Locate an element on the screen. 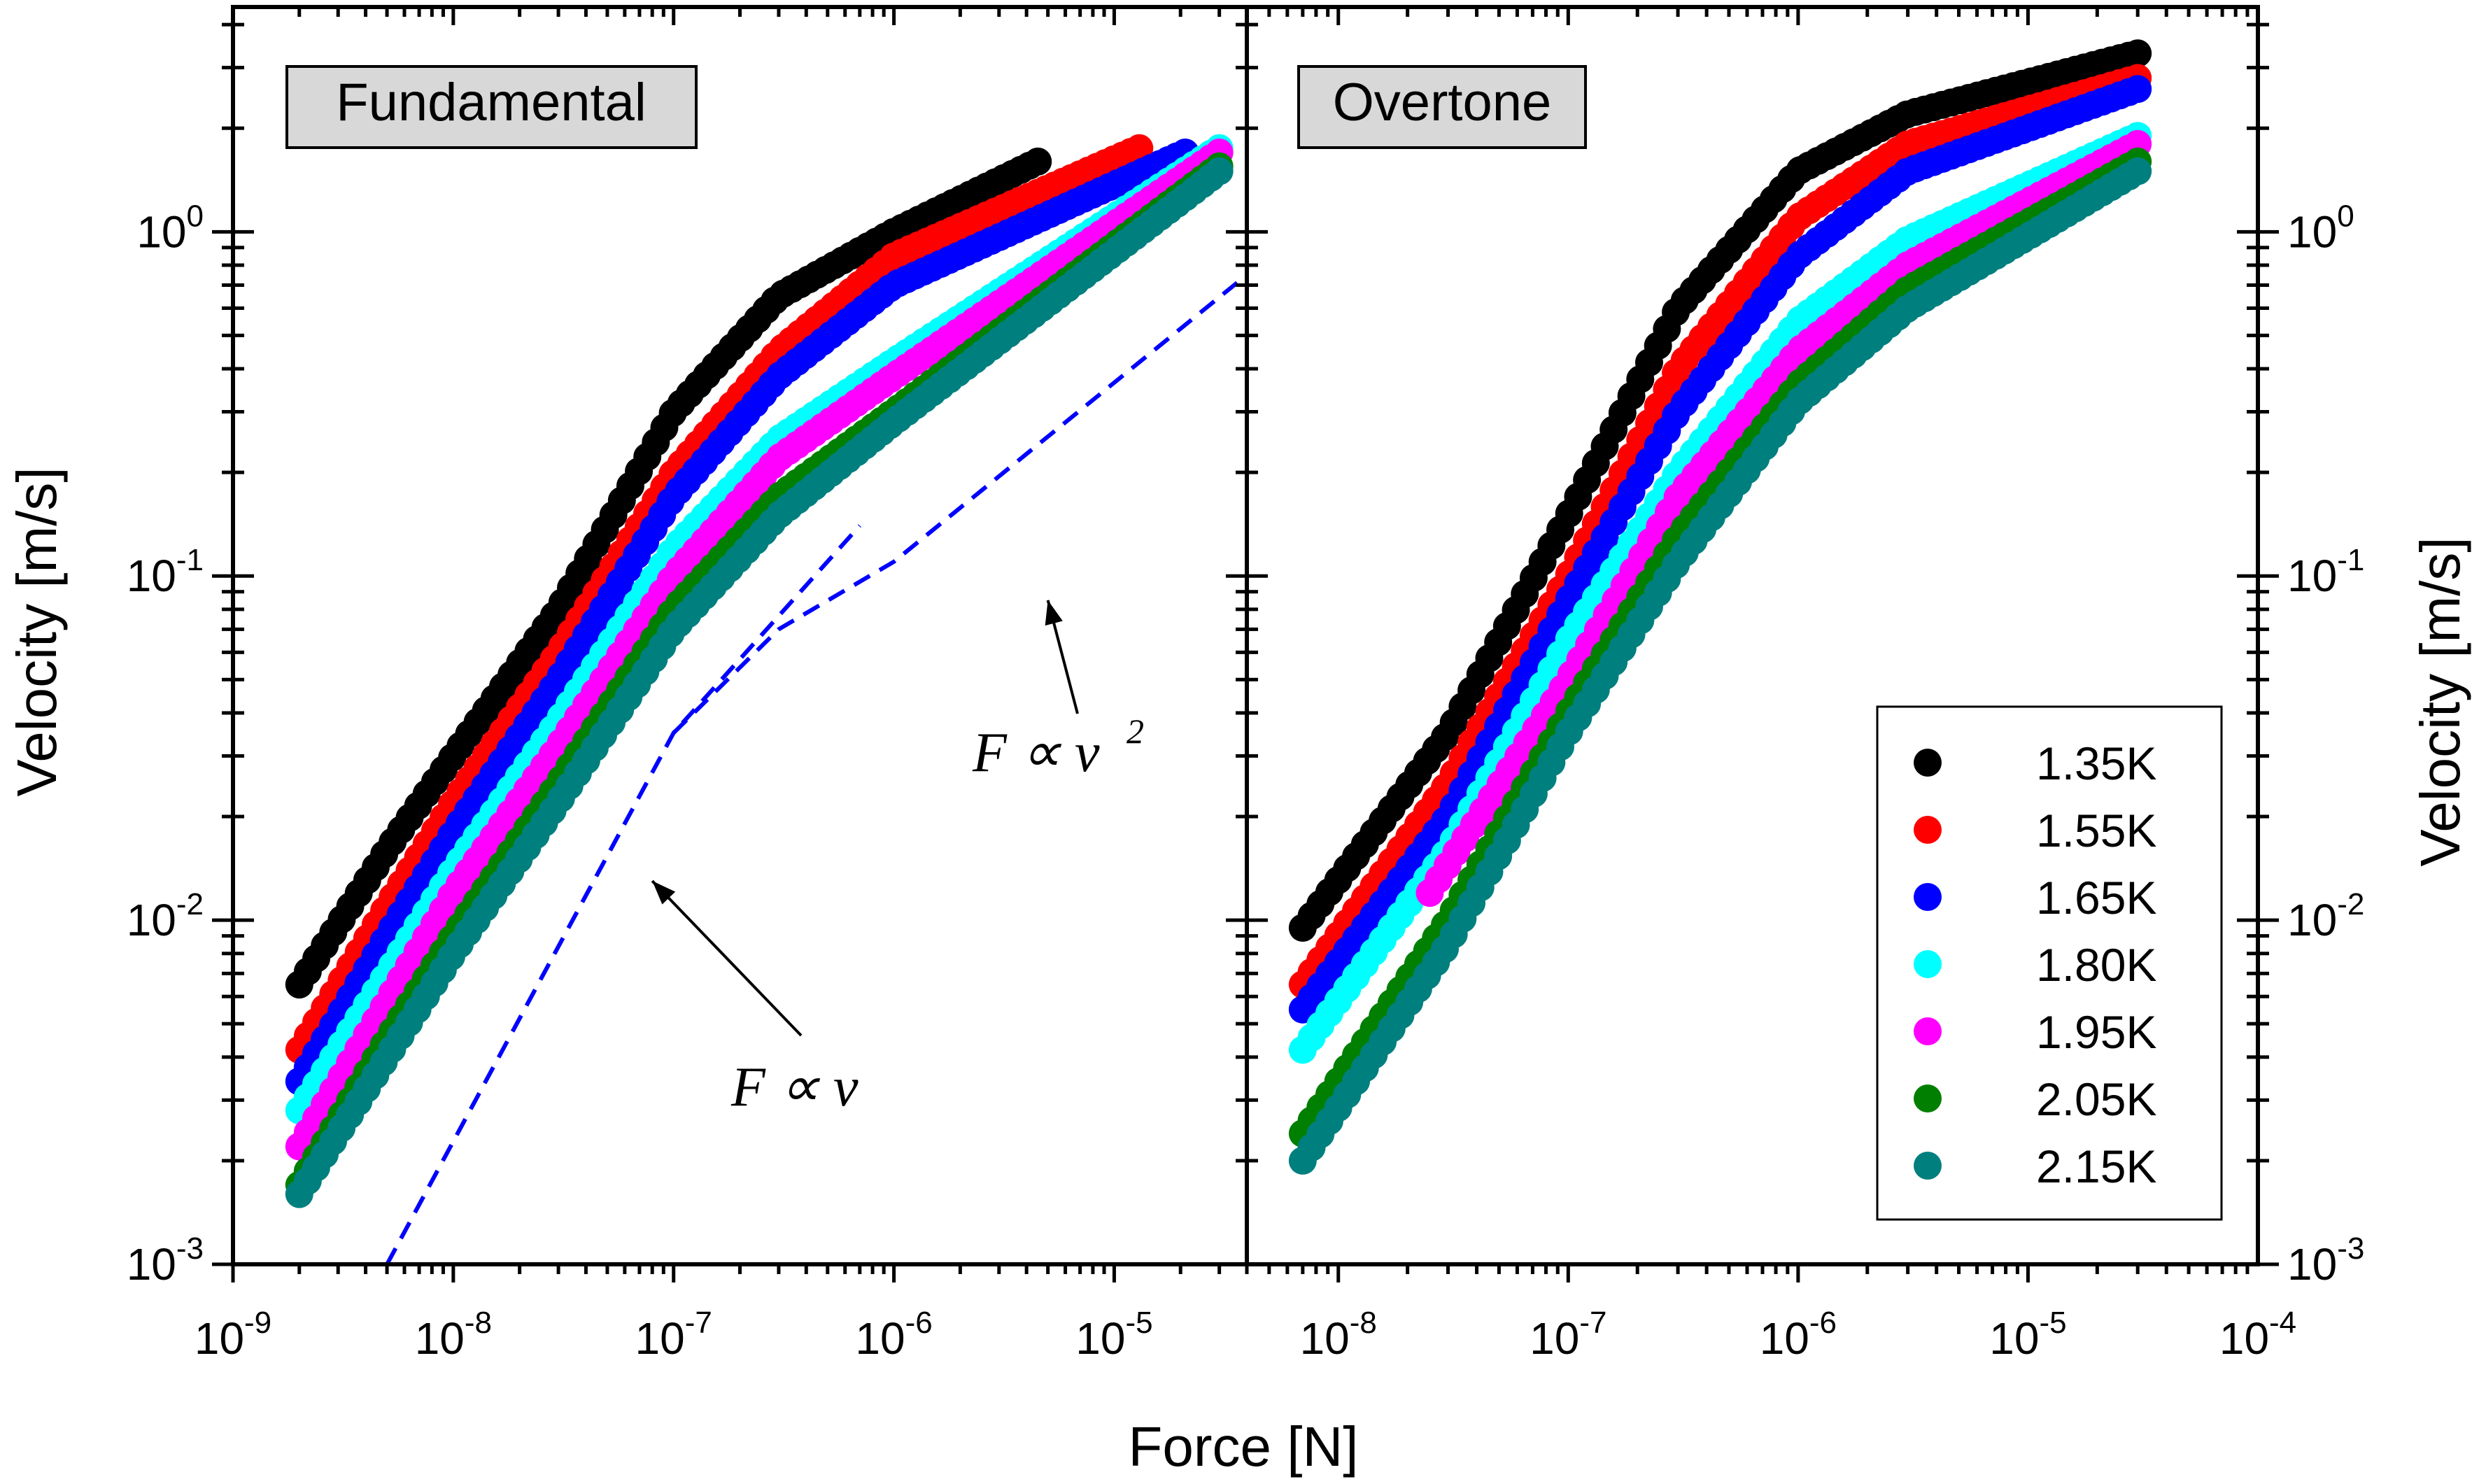 This screenshot has width=2479, height=1484. y-axis-title-right: Velocity [m/s] is located at coordinates (2440, 702).